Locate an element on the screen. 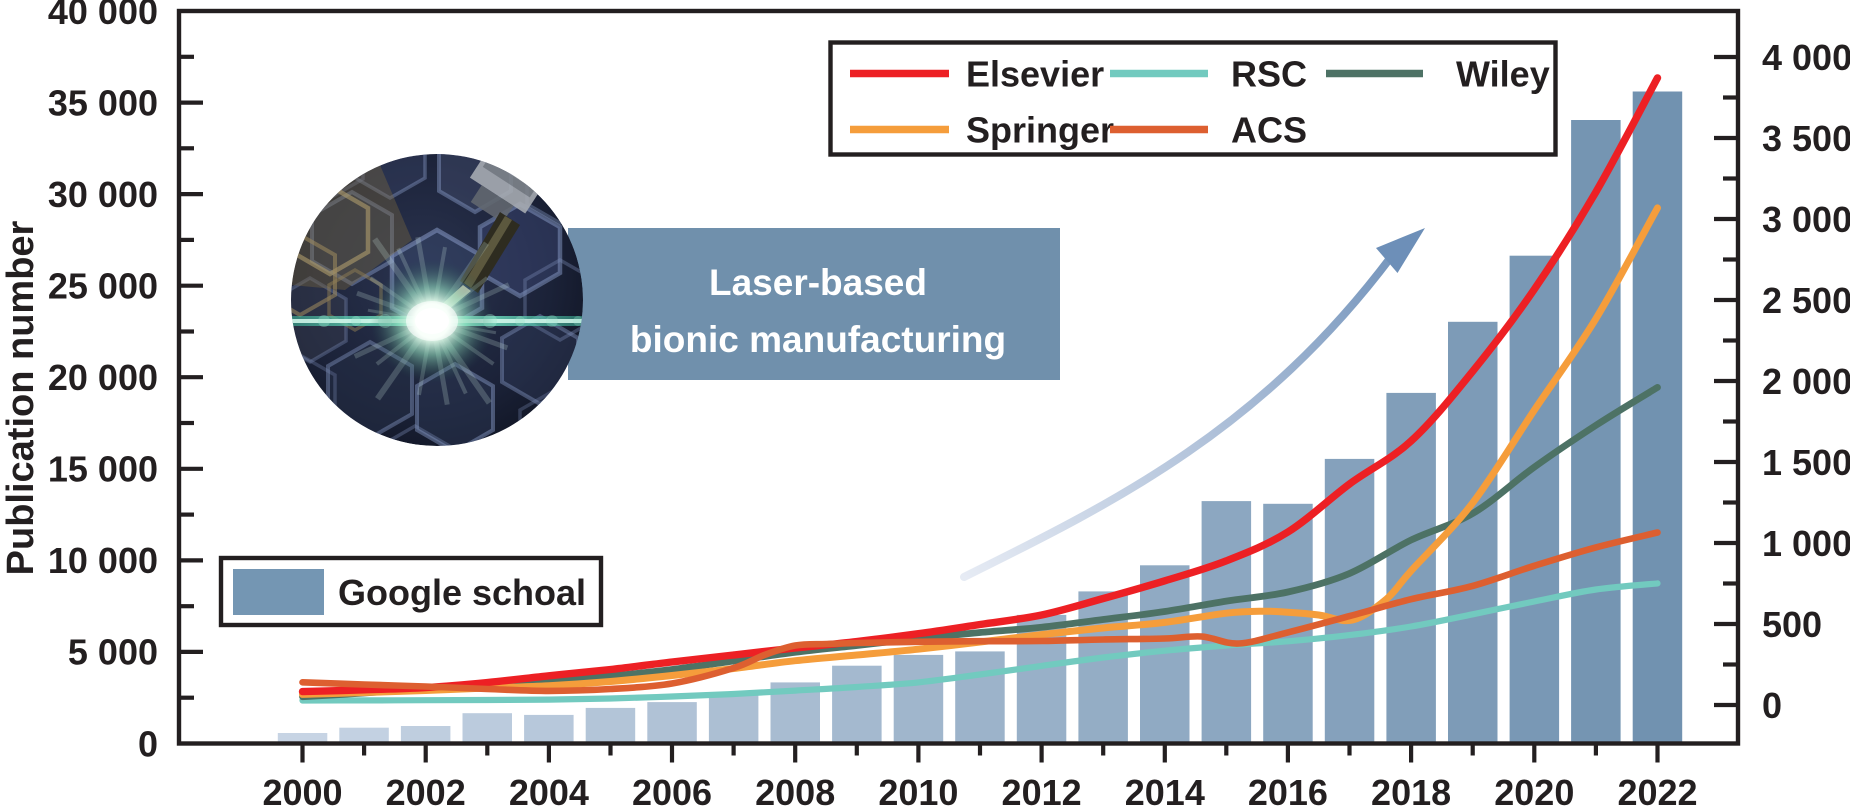 This screenshot has height=812, width=1850. svg-text: 2004 is located at coordinates (549, 789).